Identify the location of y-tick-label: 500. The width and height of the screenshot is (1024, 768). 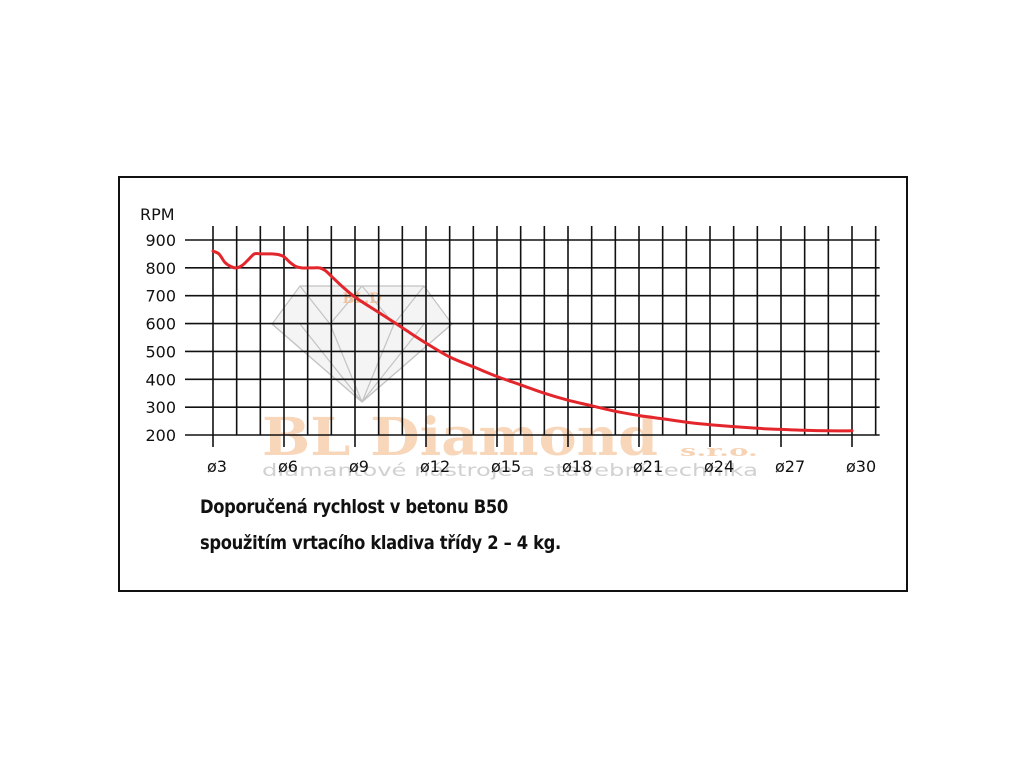
(160, 351).